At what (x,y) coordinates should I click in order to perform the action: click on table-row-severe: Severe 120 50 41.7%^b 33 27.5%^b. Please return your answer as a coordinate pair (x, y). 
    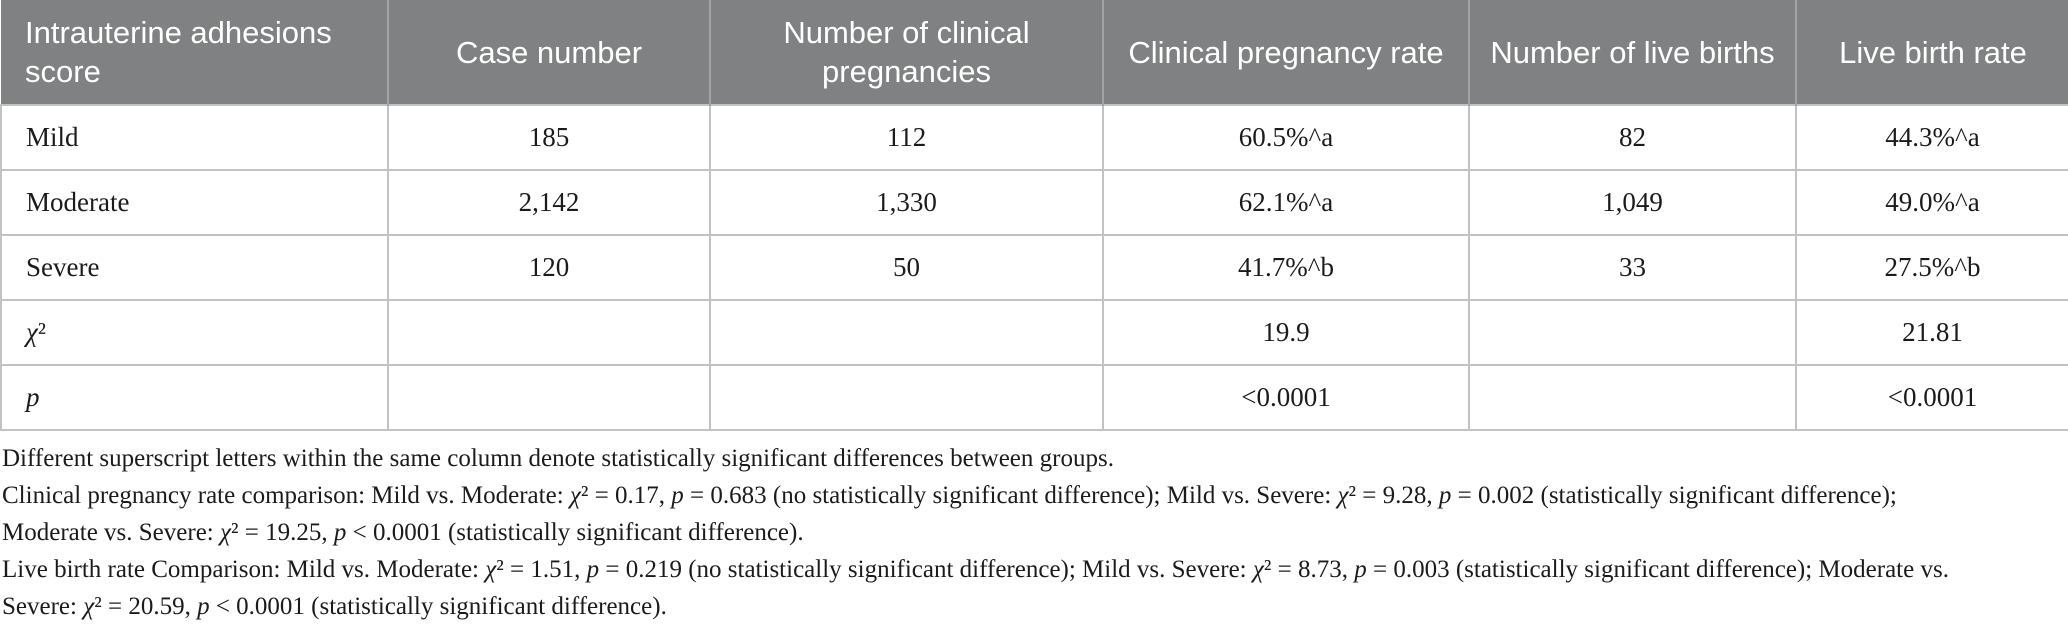
    Looking at the image, I should click on (1034, 267).